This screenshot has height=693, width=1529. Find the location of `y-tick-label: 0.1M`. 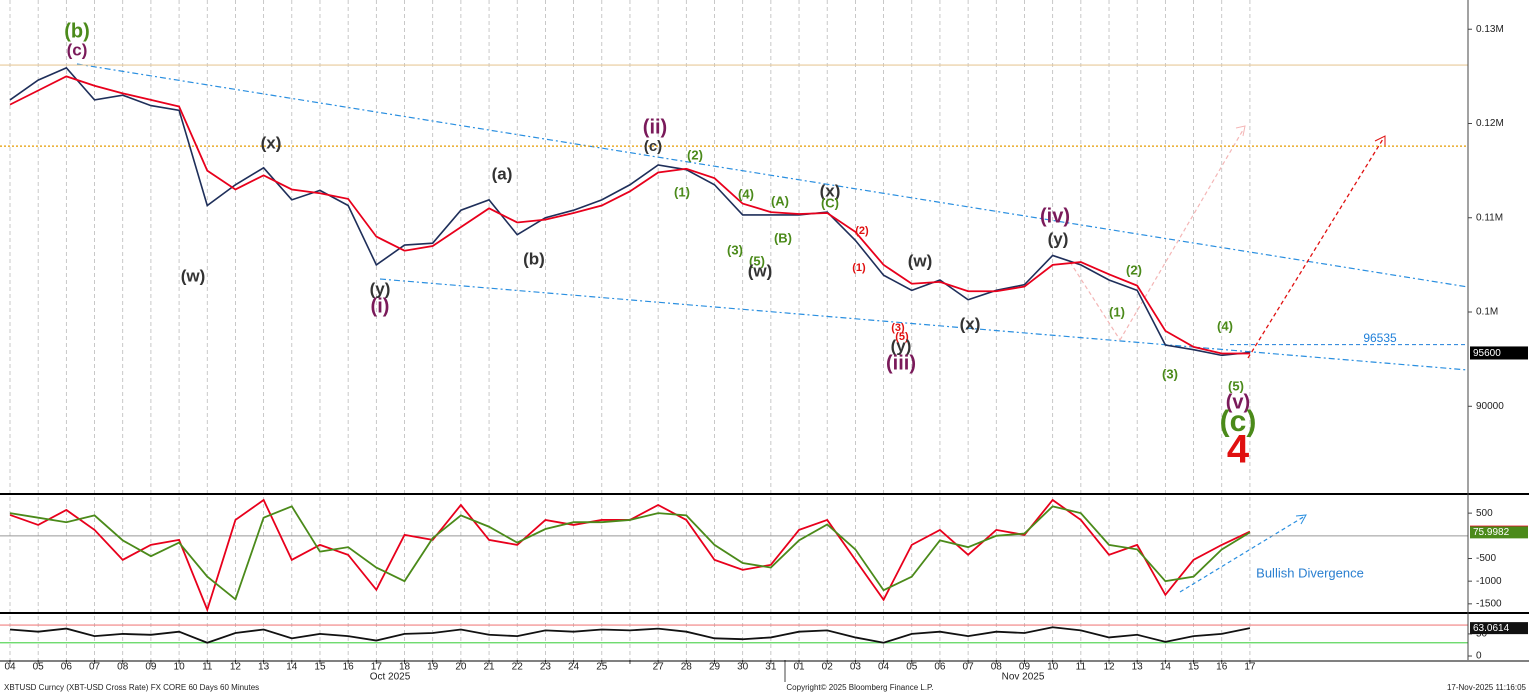

y-tick-label: 0.1M is located at coordinates (1487, 312).